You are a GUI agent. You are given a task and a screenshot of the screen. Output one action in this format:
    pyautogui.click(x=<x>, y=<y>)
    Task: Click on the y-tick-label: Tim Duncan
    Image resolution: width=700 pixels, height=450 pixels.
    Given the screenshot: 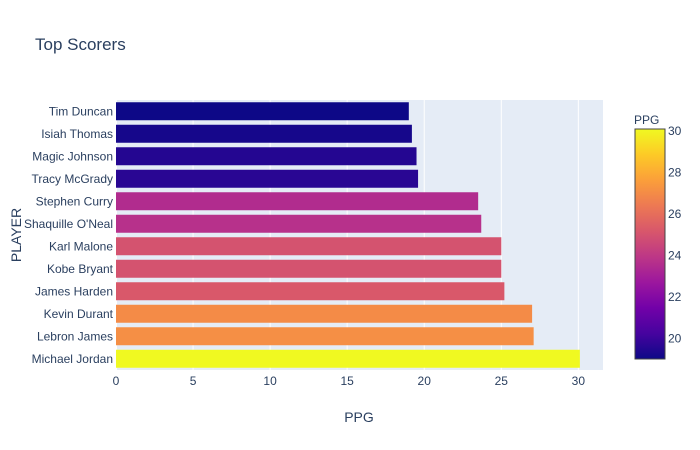 What is the action you would take?
    pyautogui.click(x=81, y=111)
    